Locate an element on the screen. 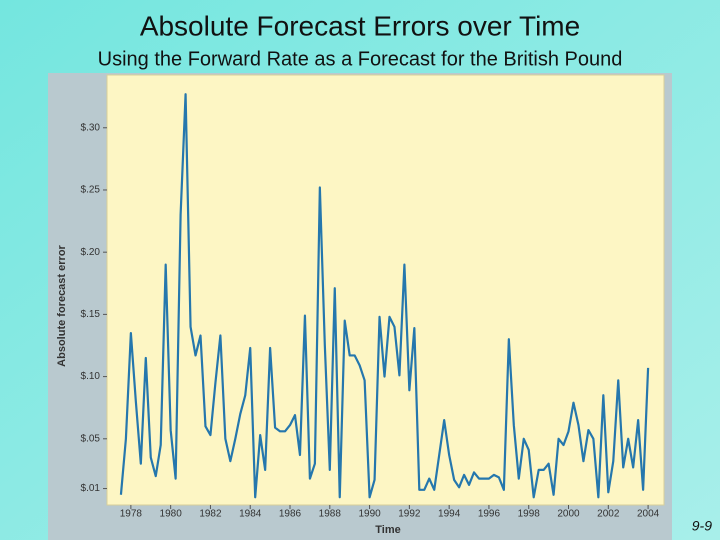  x-tick-label: 2002 is located at coordinates (608, 514).